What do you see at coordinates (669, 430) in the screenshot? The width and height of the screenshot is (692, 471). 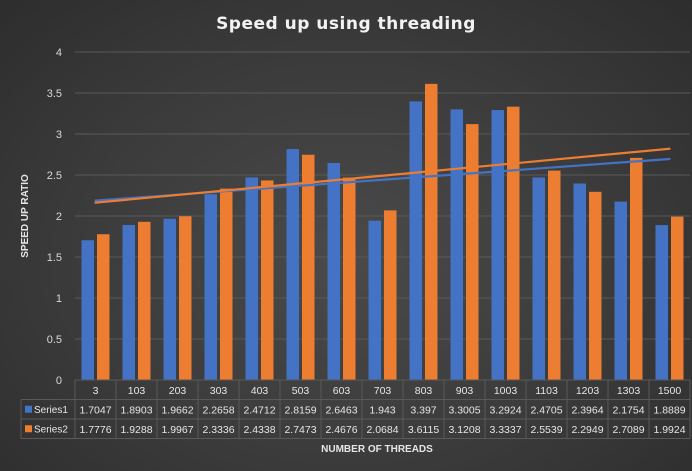 I see `data-label: 1.9924` at bounding box center [669, 430].